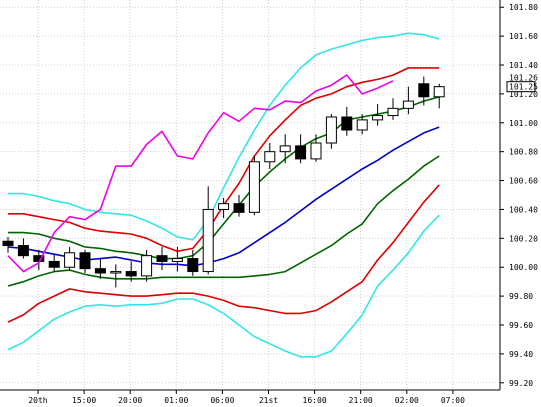  Describe the element at coordinates (37, 400) in the screenshot. I see `x-tick-label: 20th` at that location.